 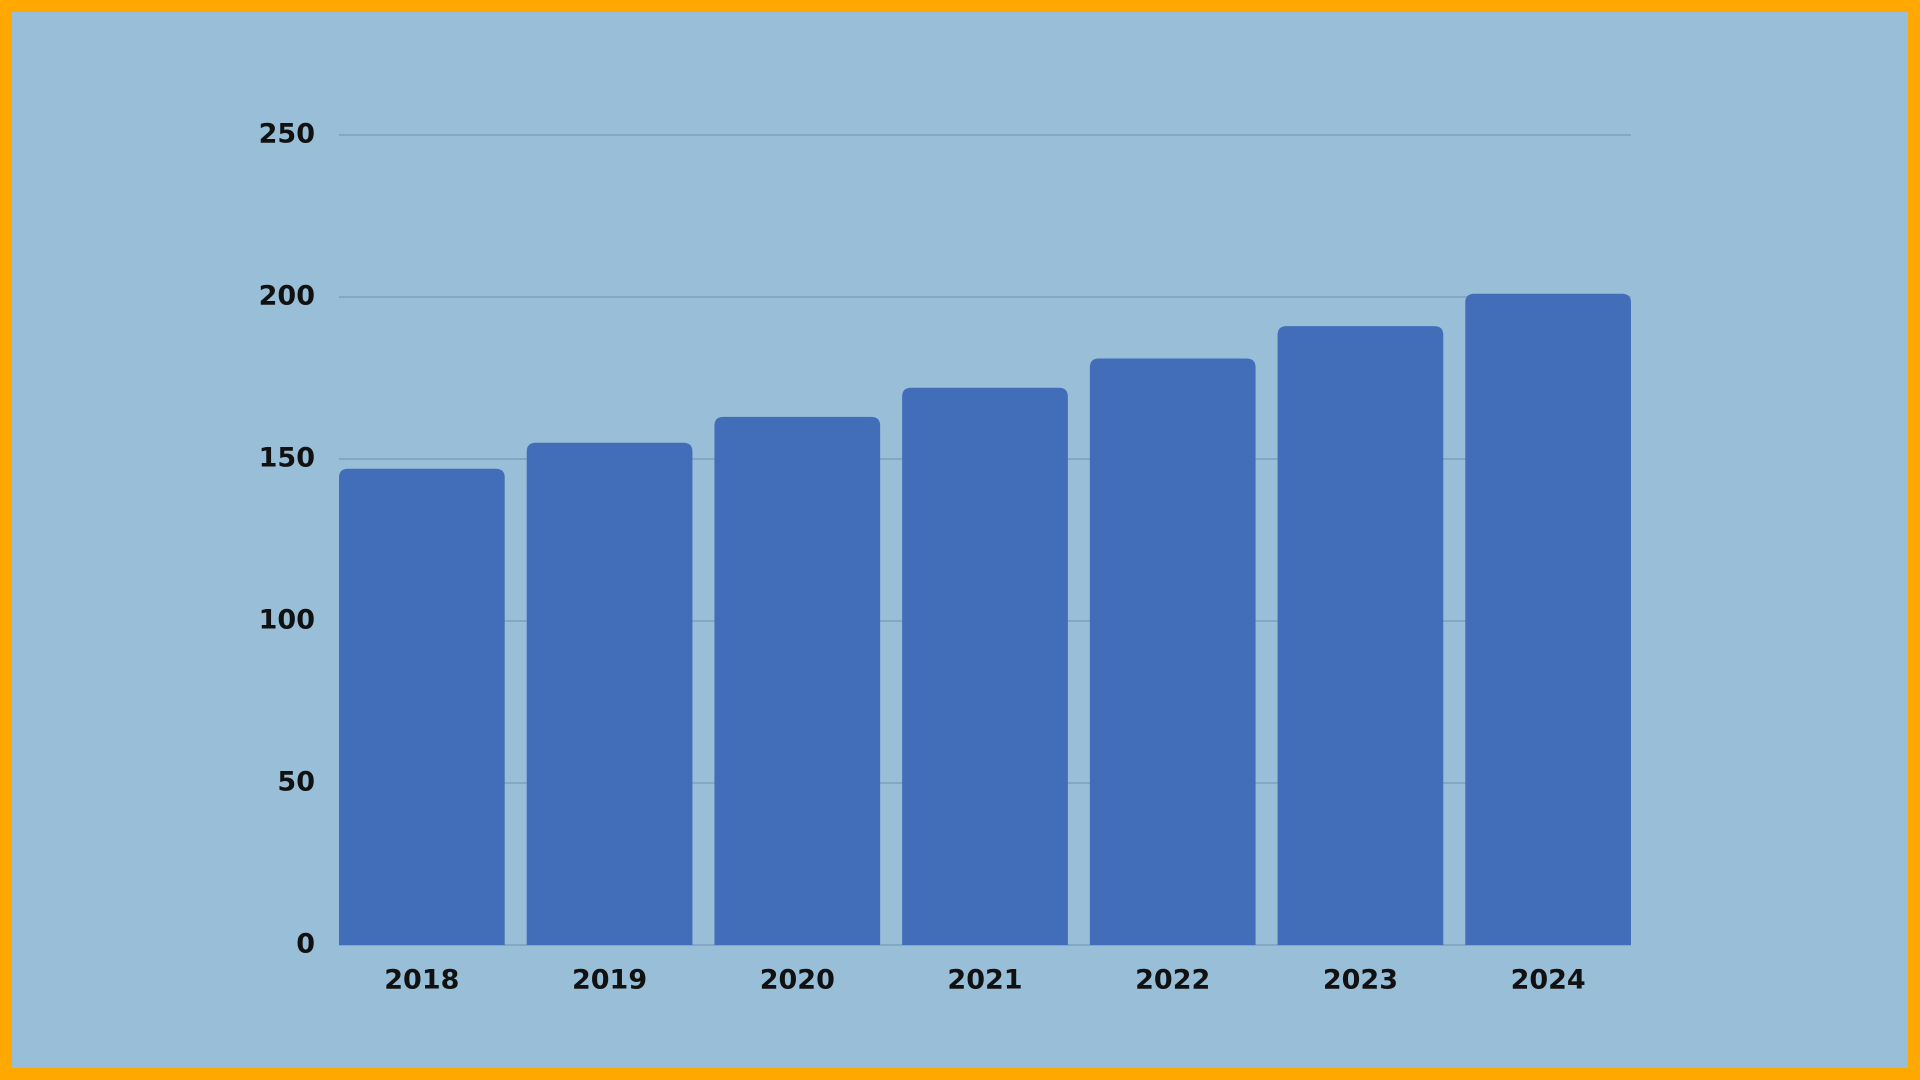 I want to click on y-tick-label: 0, so click(x=305, y=944).